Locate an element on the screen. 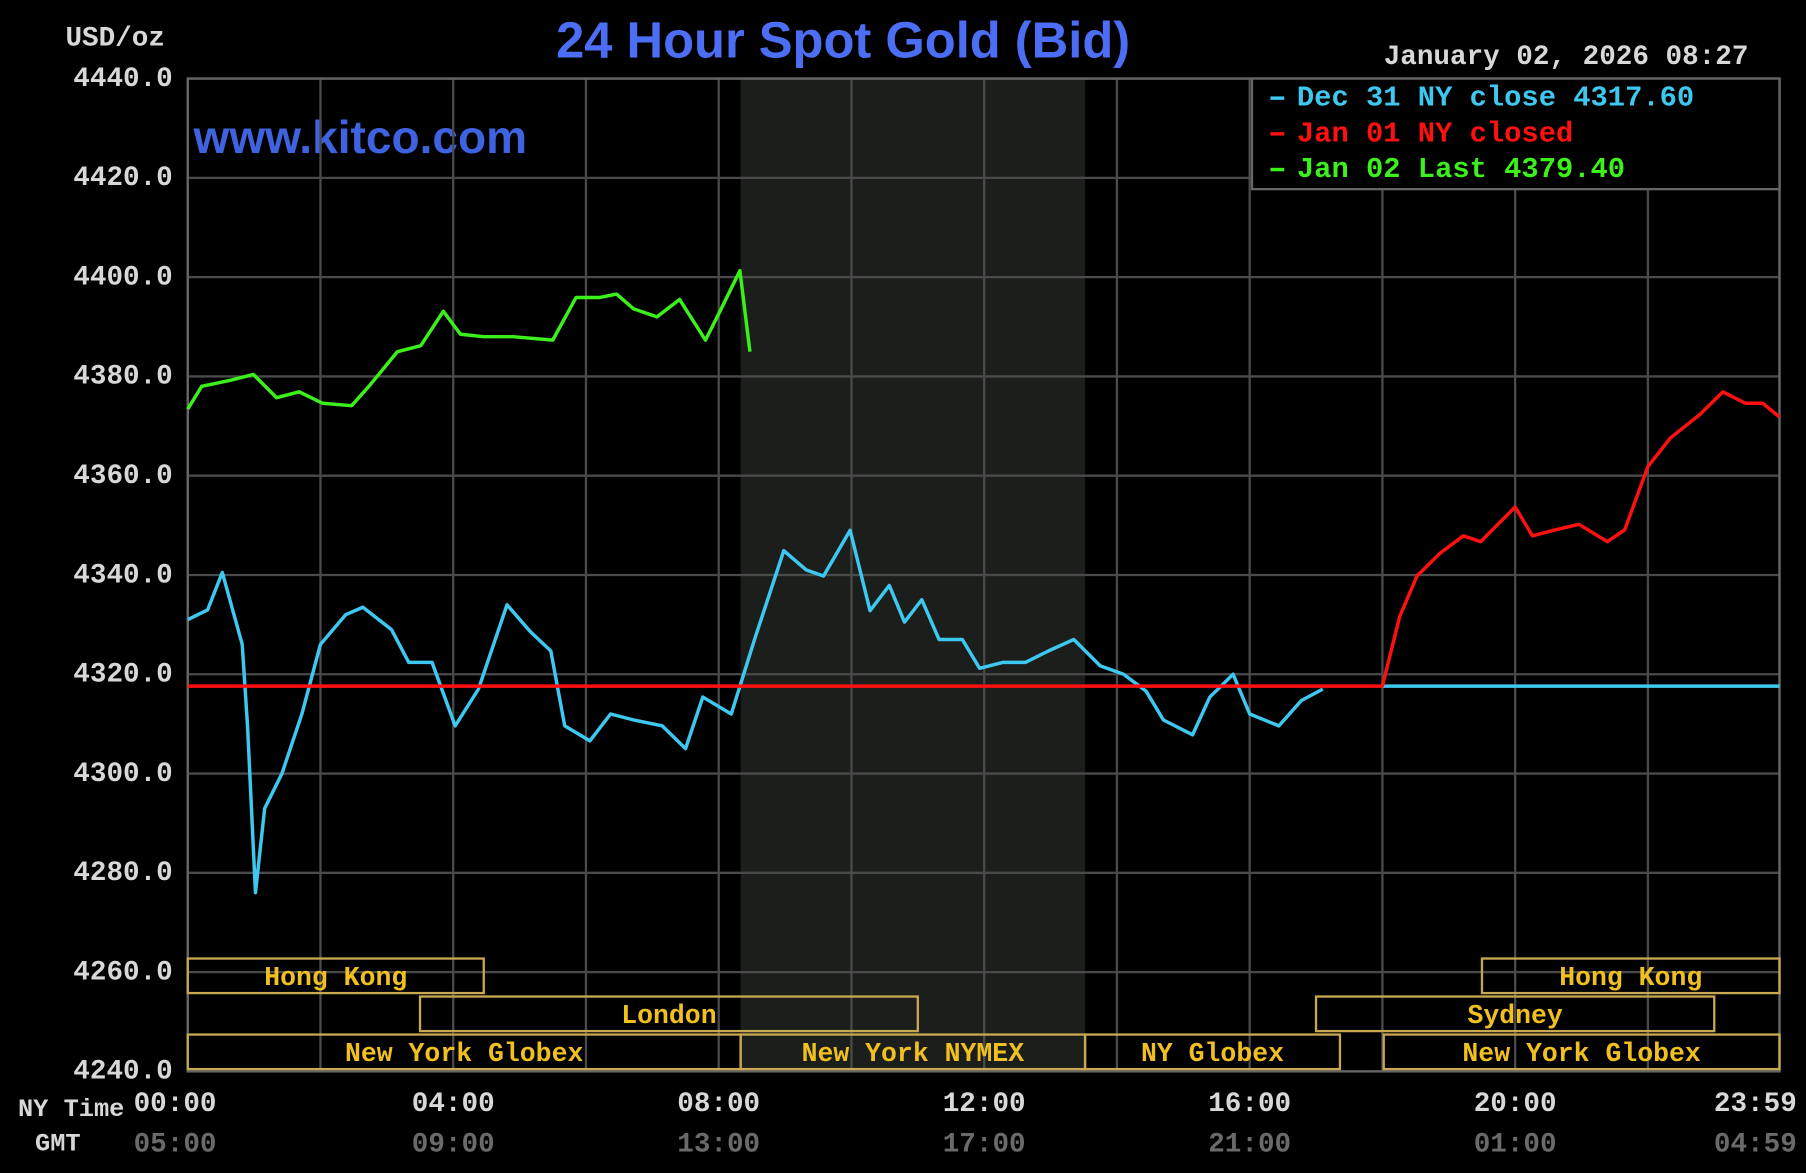  y-tick-label: 4400.0 is located at coordinates (122, 277).